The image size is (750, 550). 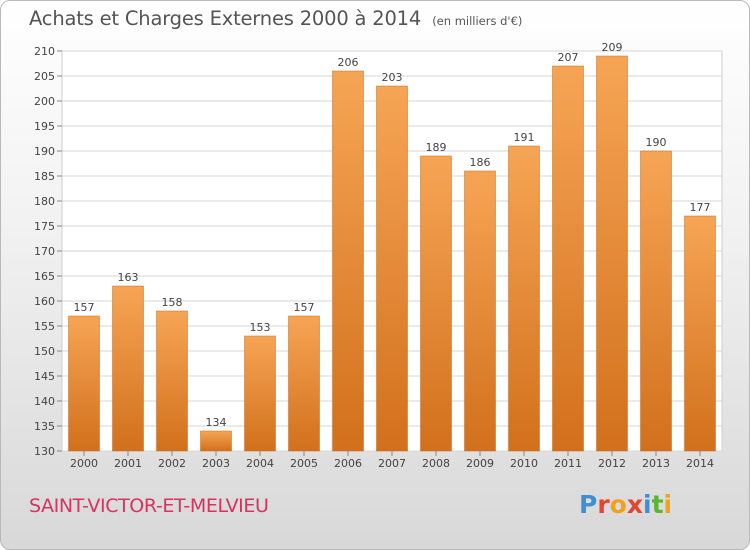 What do you see at coordinates (84, 383) in the screenshot?
I see `bar-2000` at bounding box center [84, 383].